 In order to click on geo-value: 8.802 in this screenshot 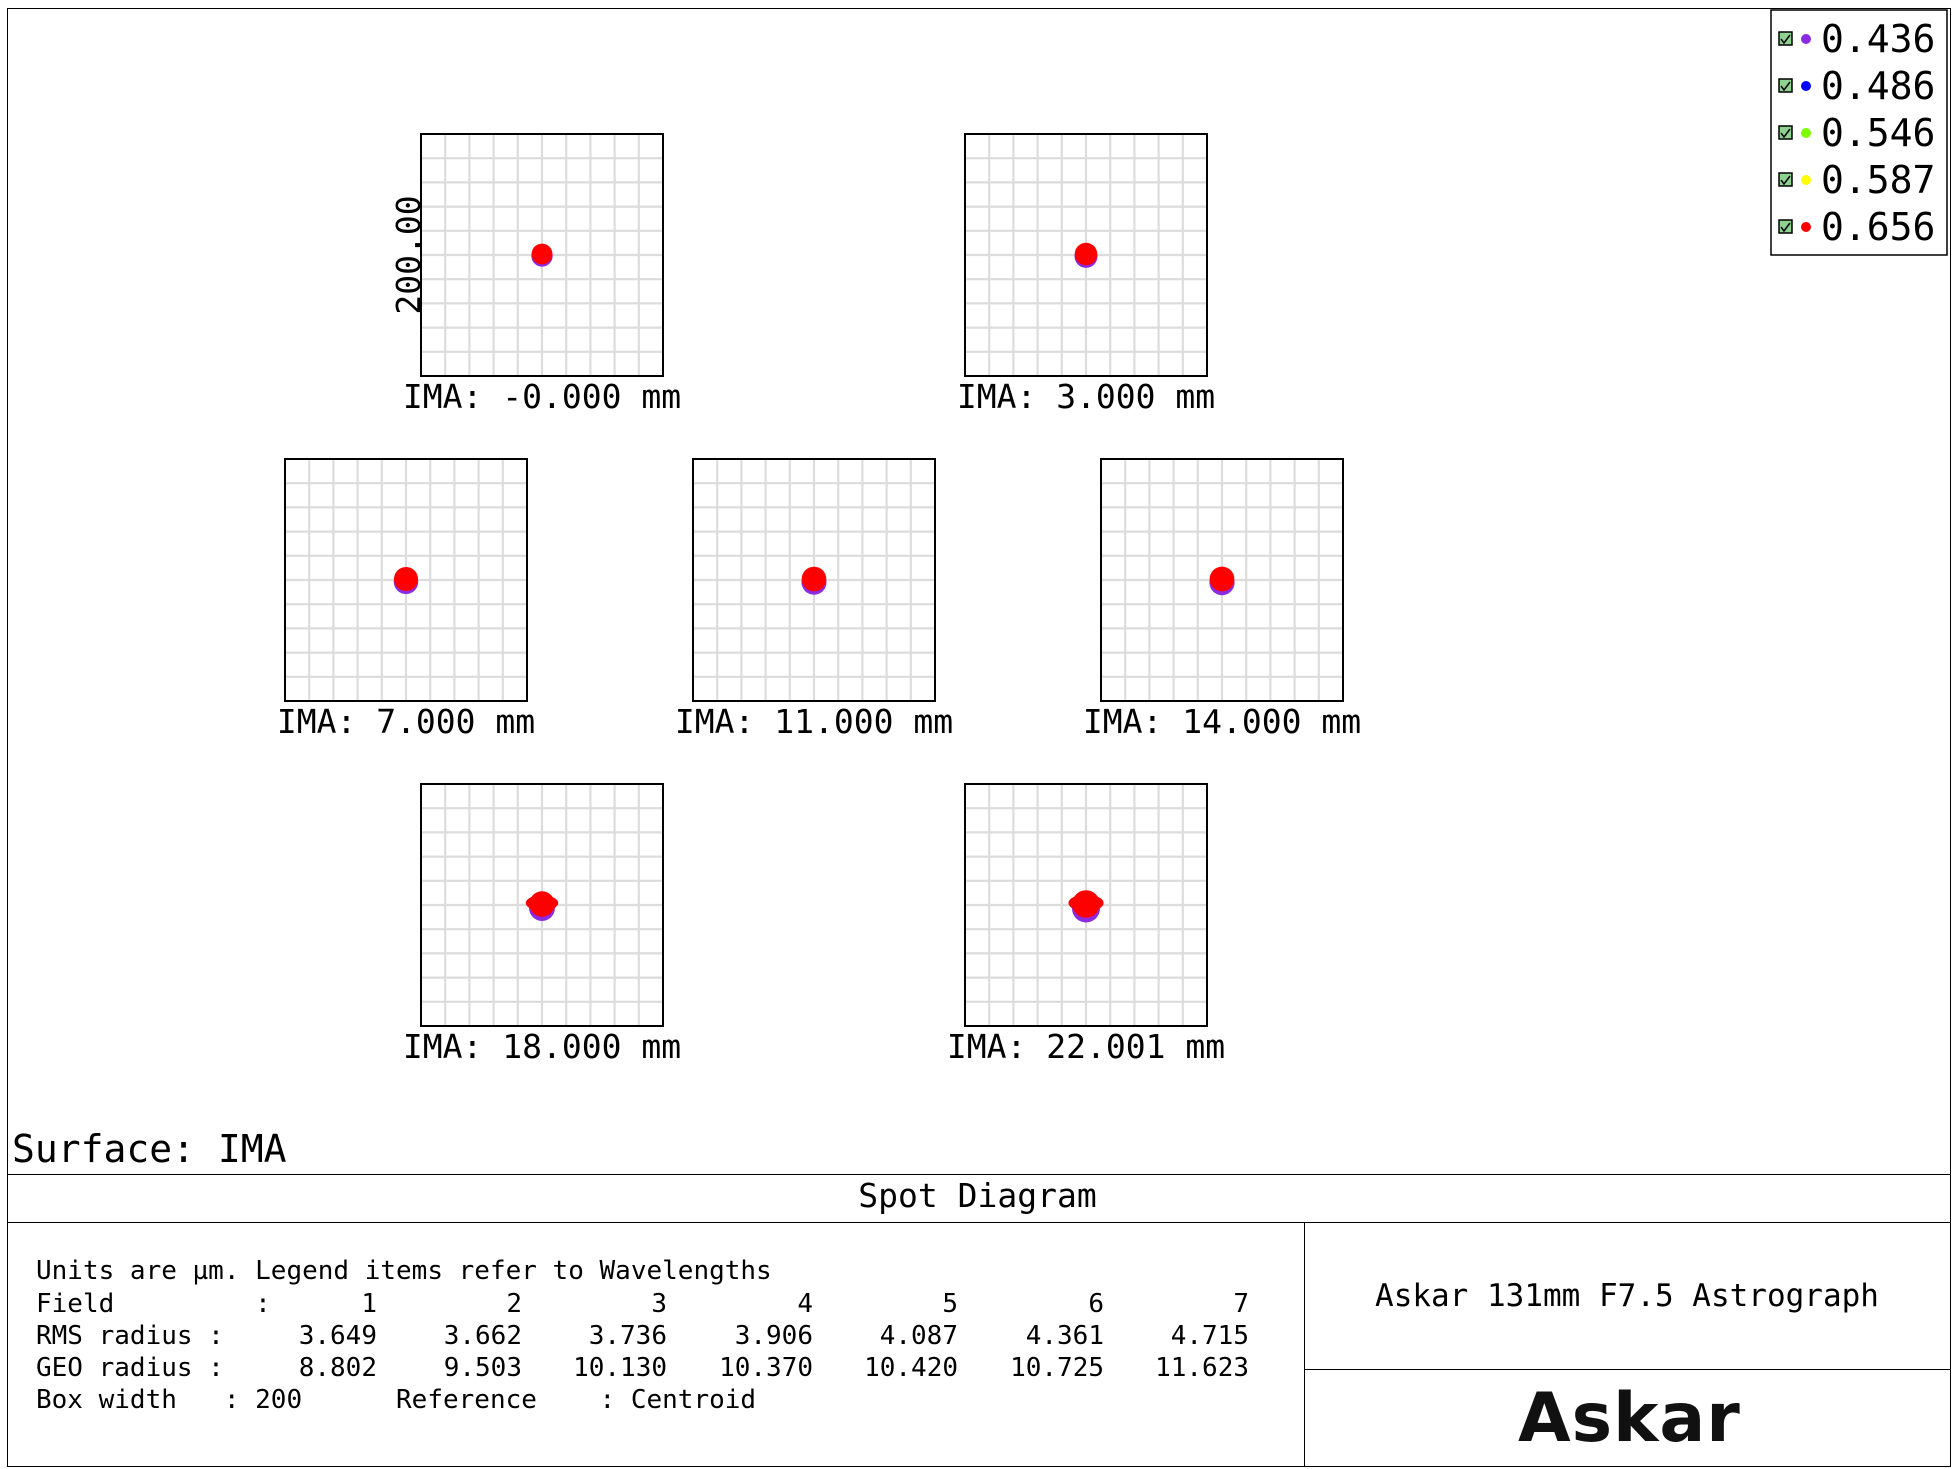, I will do `click(337, 1368)`.